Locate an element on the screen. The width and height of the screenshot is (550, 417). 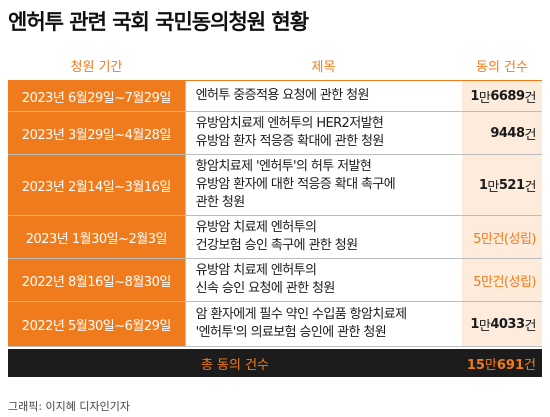
petition-subject: 엔허투 중증적용 요청에 관한 청원 is located at coordinates (323, 96).